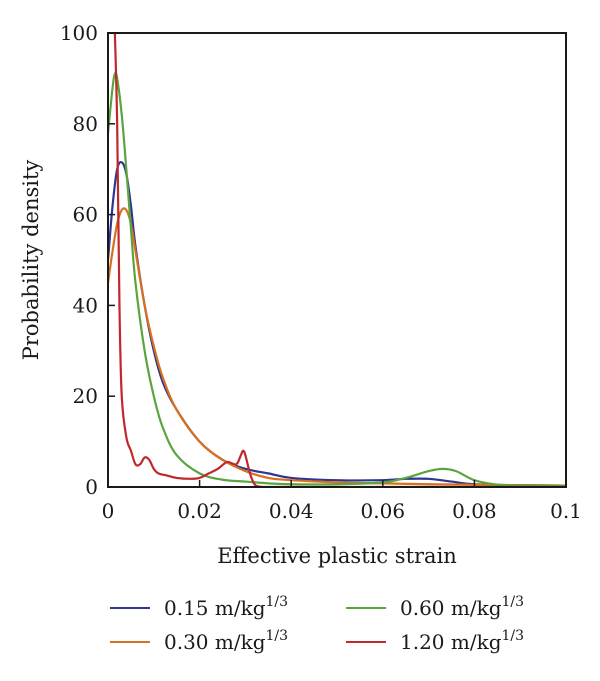  I want to click on x-tick-label: 0.08, so click(474, 511).